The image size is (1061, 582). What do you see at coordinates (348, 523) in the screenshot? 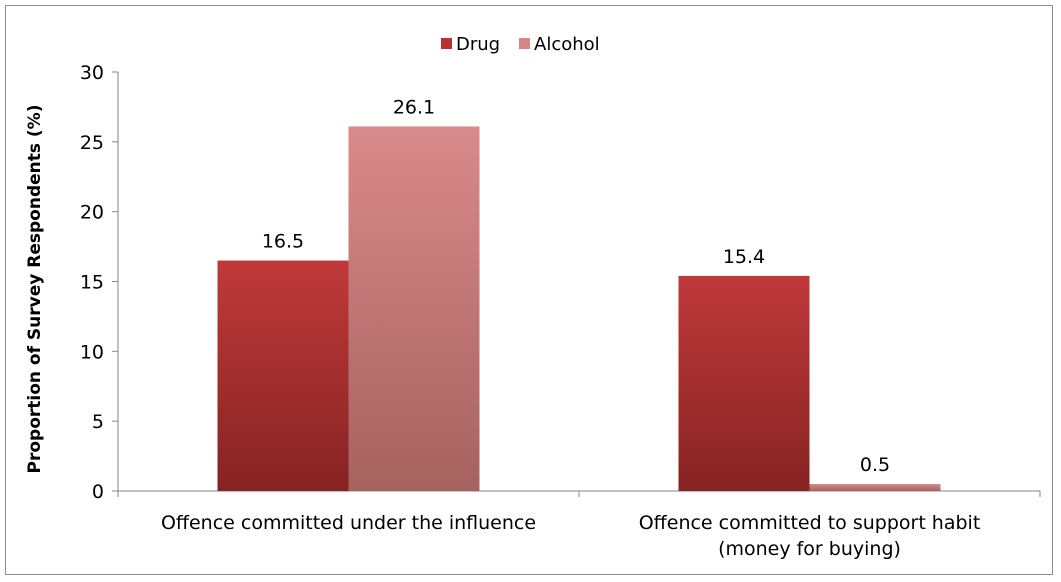
I see `category-label: Offence committed under the influence` at bounding box center [348, 523].